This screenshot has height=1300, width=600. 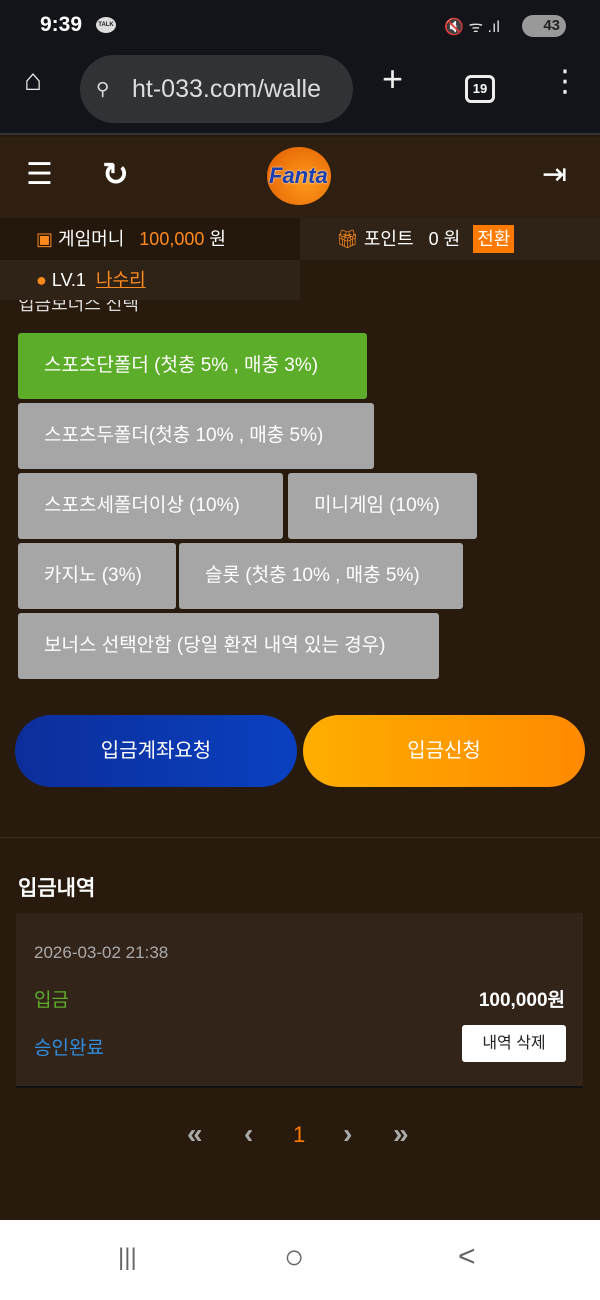 I want to click on new-tab-icon: +, so click(x=393, y=78).